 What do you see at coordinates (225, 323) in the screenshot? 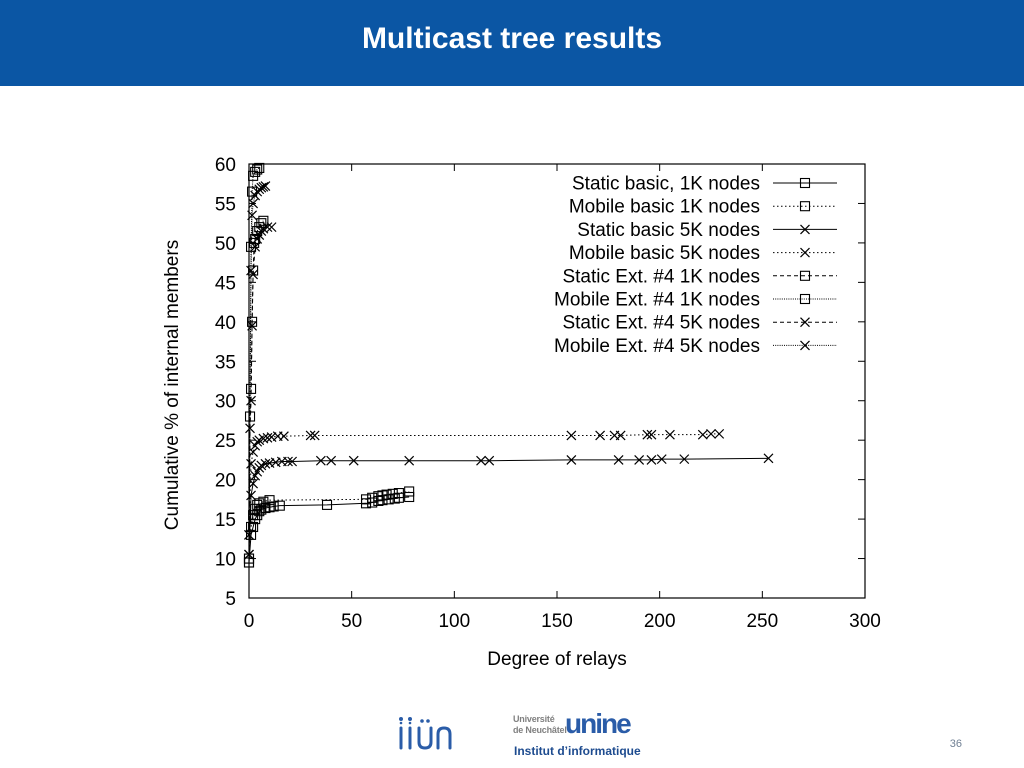
I see `y-tick-label: 40` at bounding box center [225, 323].